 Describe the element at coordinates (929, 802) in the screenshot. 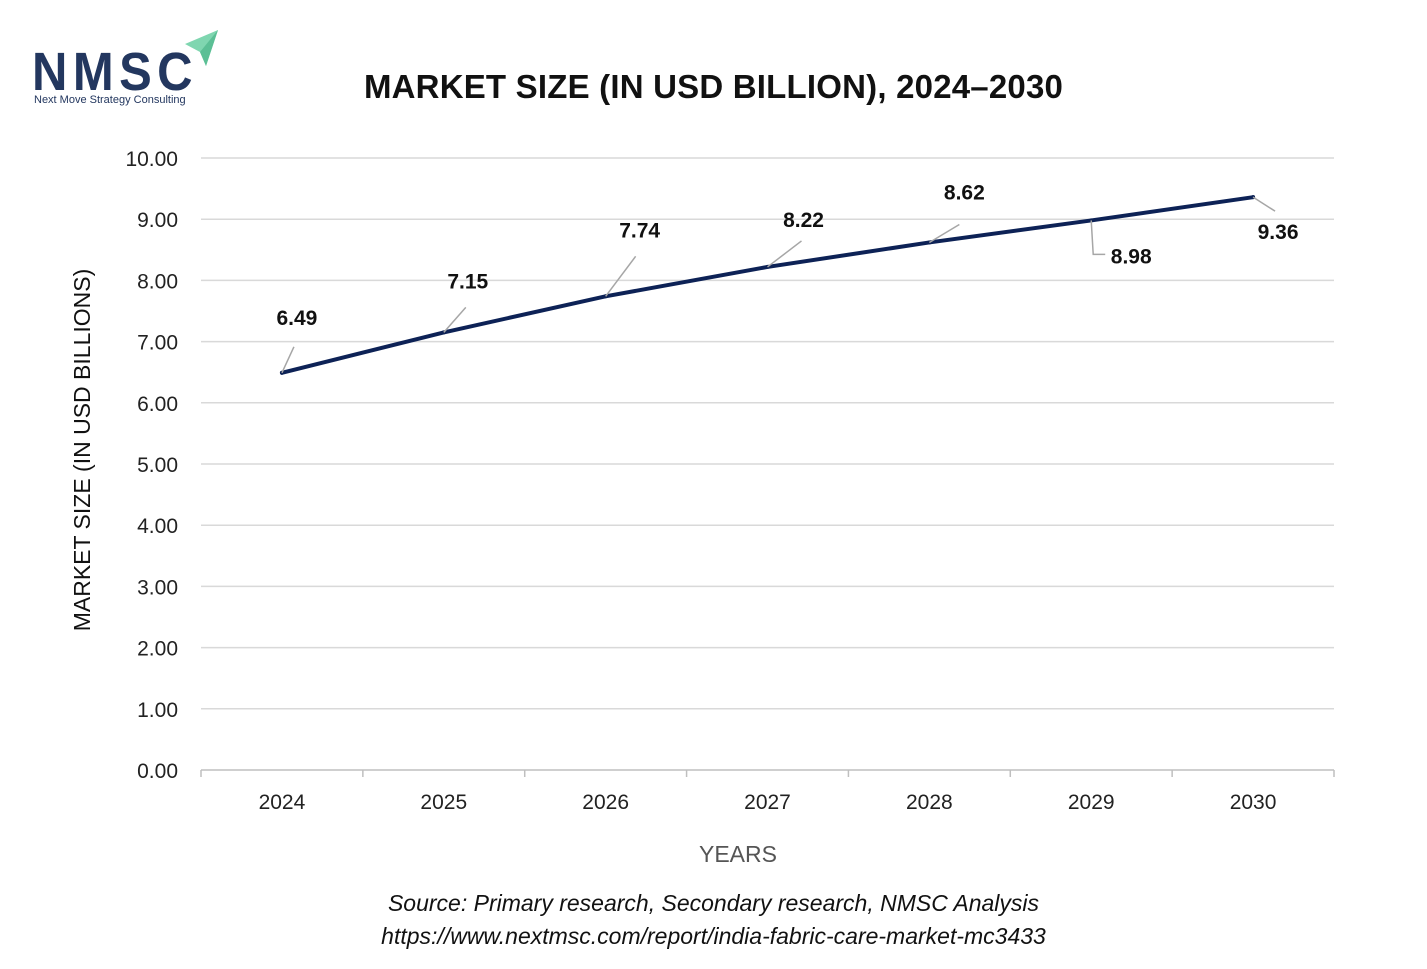

I see `x-tick-label: 2028` at that location.